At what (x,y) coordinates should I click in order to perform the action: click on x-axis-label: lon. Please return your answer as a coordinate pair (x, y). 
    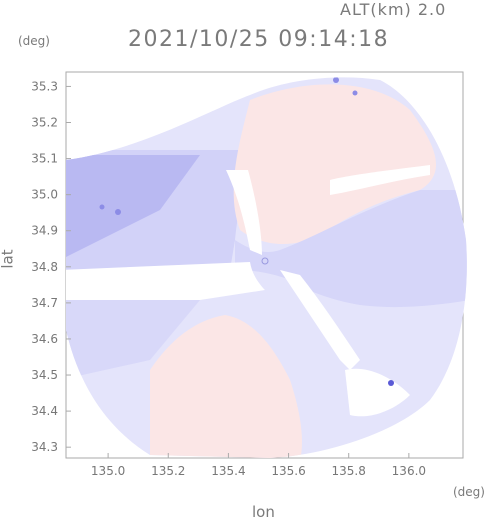
    Looking at the image, I should click on (263, 512).